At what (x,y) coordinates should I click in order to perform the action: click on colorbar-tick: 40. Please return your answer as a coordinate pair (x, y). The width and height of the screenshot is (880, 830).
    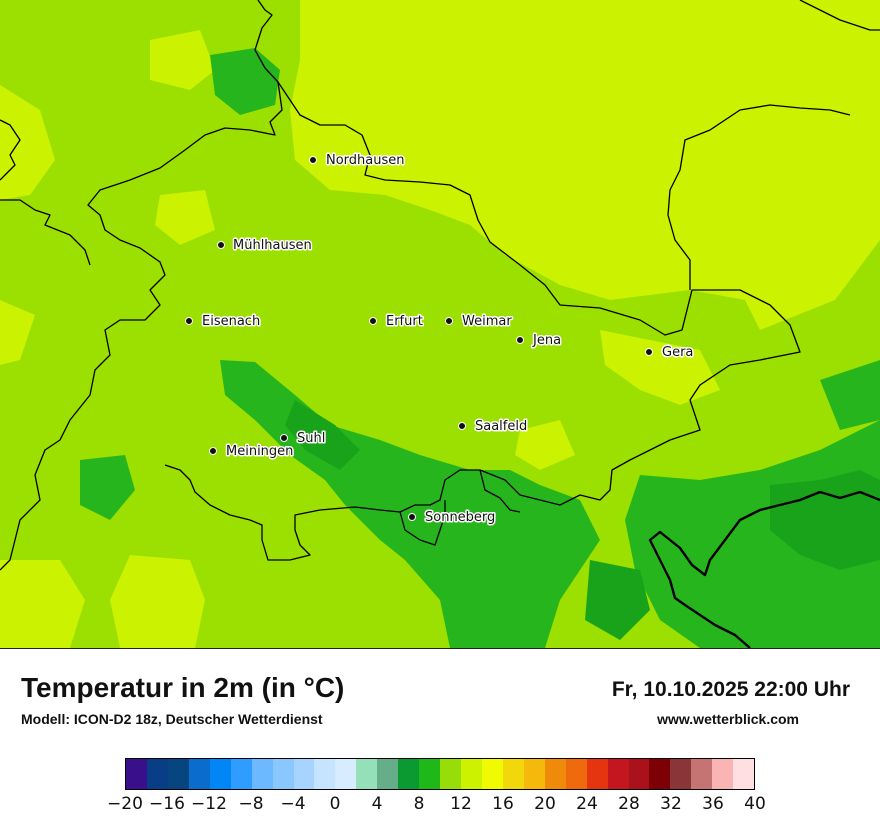
    Looking at the image, I should click on (755, 804).